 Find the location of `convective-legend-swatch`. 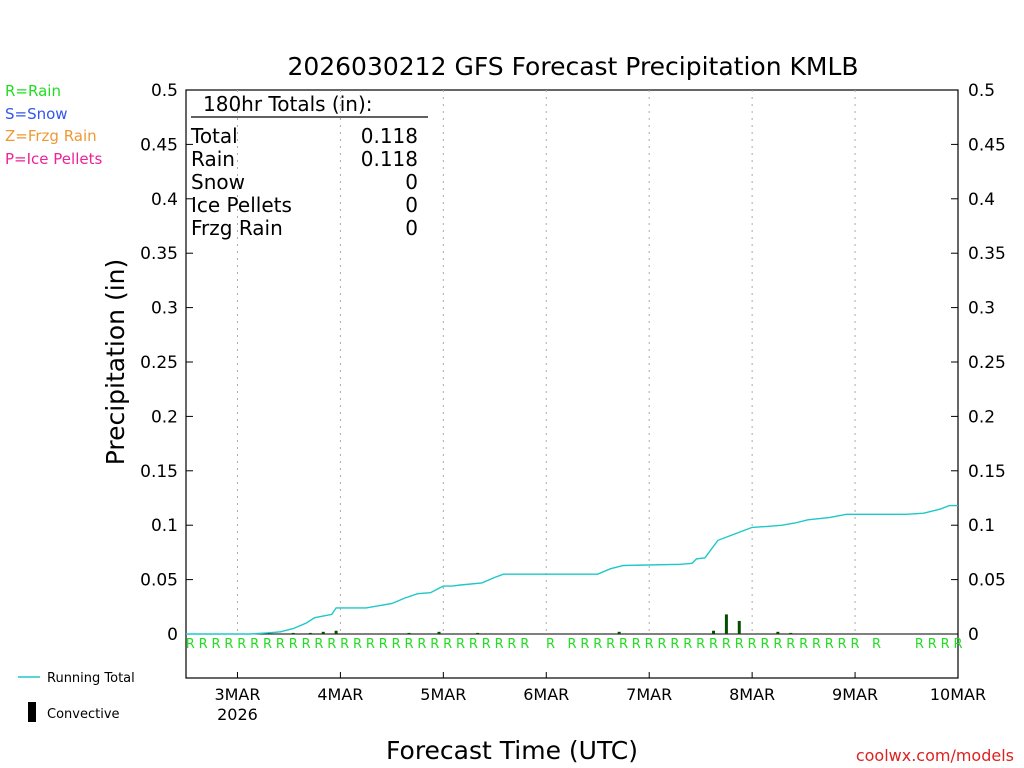

convective-legend-swatch is located at coordinates (32, 712).